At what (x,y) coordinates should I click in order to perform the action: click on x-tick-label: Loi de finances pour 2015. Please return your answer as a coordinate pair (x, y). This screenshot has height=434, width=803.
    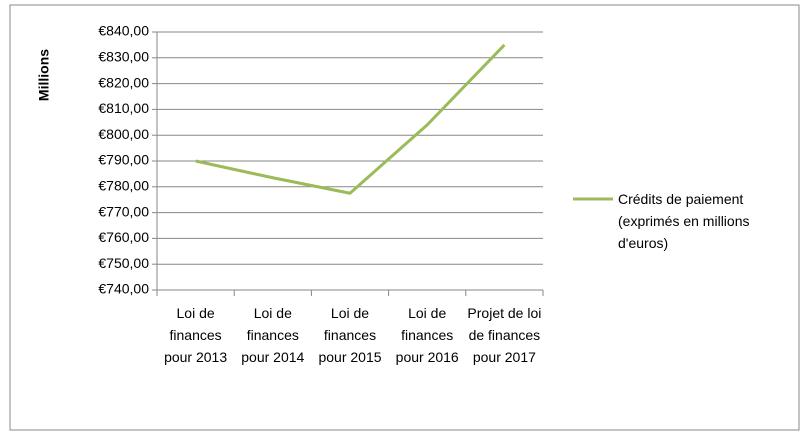
    Looking at the image, I should click on (350, 335).